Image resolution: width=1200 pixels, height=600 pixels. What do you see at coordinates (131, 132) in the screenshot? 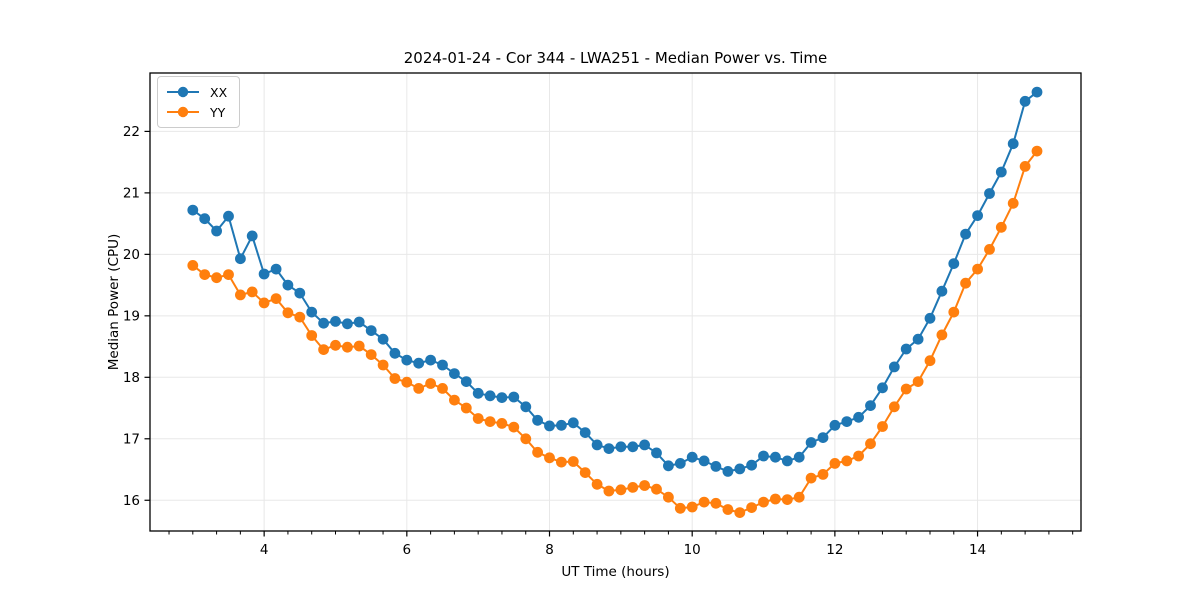
I see `y-tick-label: 22` at bounding box center [131, 132].